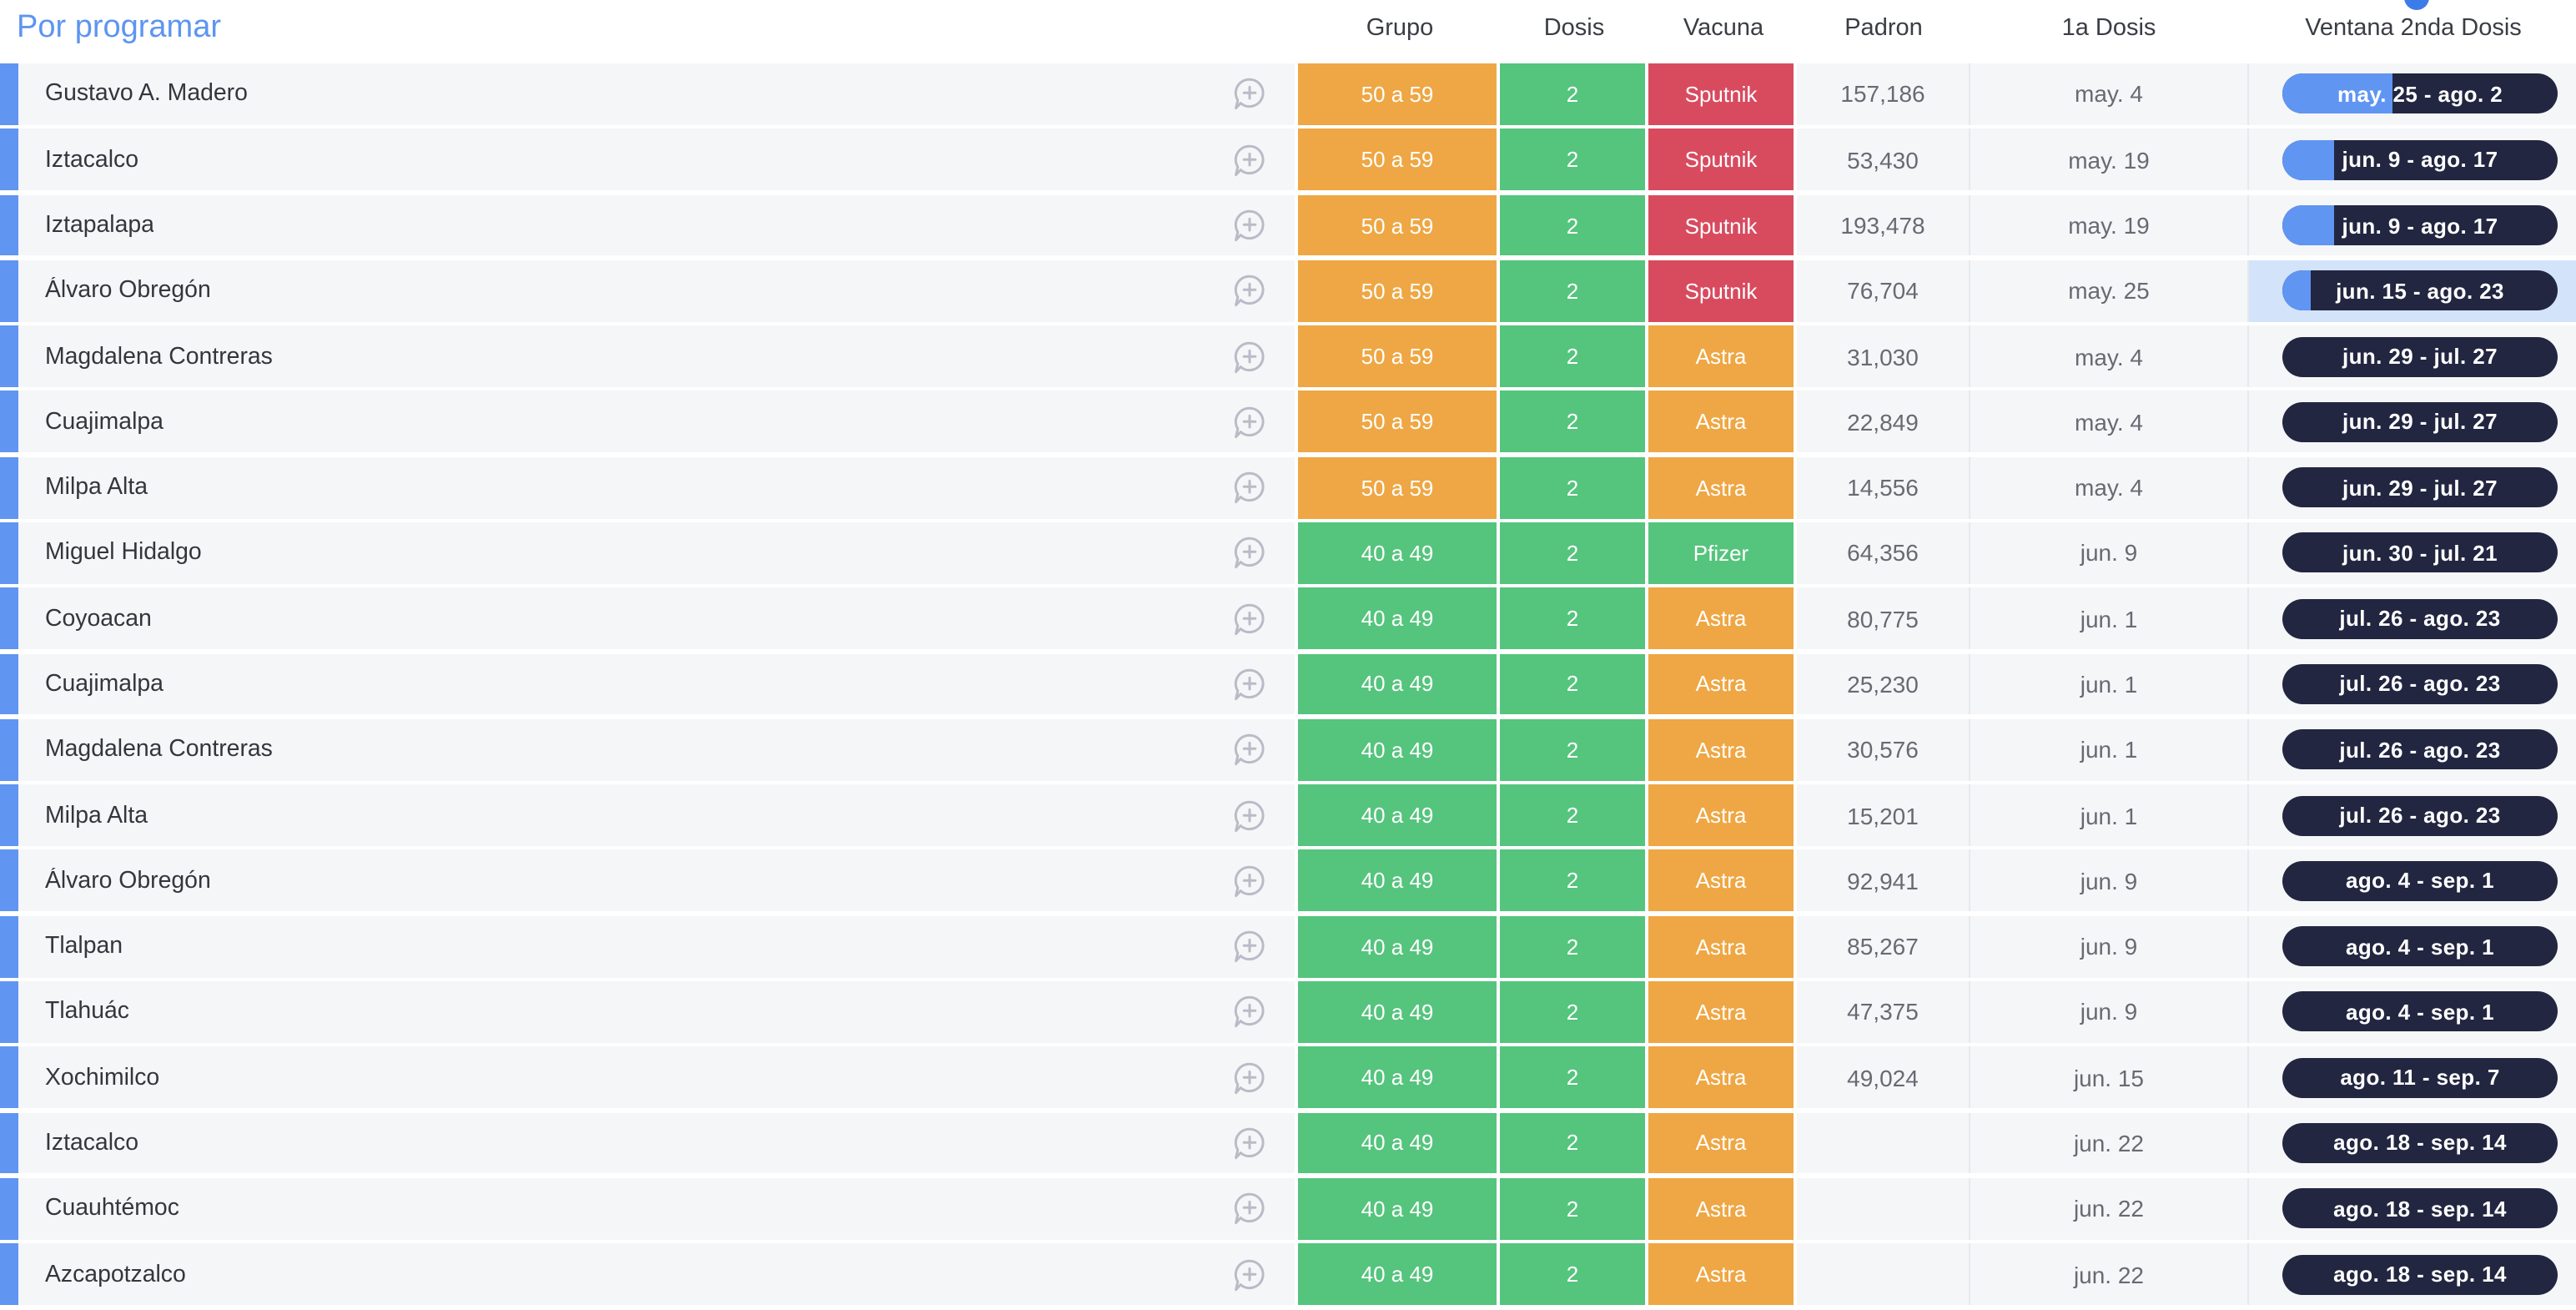  Describe the element at coordinates (2109, 1078) in the screenshot. I see `primera-dosis-cell: jun. 15` at that location.